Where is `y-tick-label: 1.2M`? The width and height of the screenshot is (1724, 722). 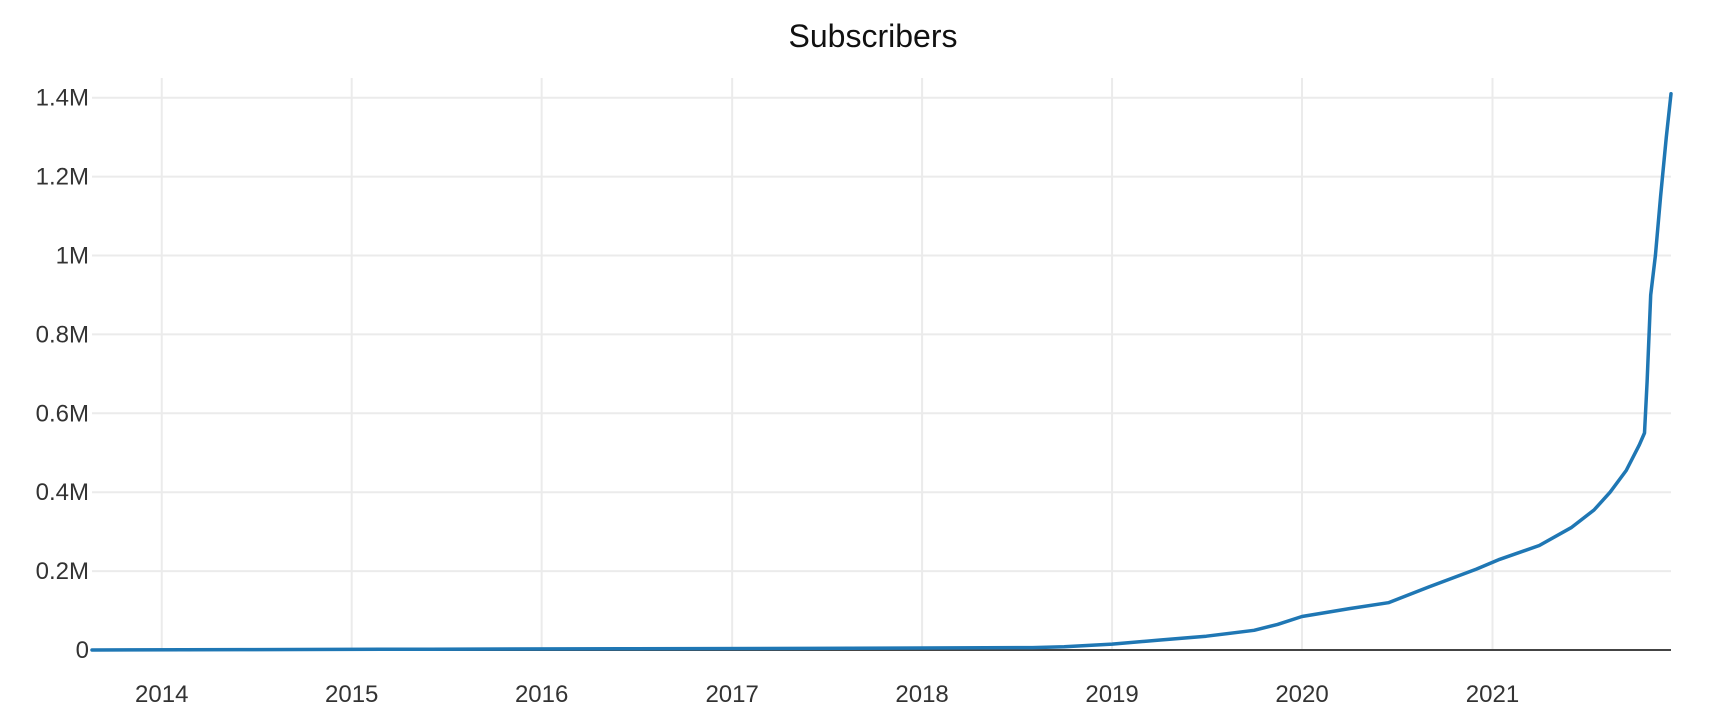
y-tick-label: 1.2M is located at coordinates (62, 177).